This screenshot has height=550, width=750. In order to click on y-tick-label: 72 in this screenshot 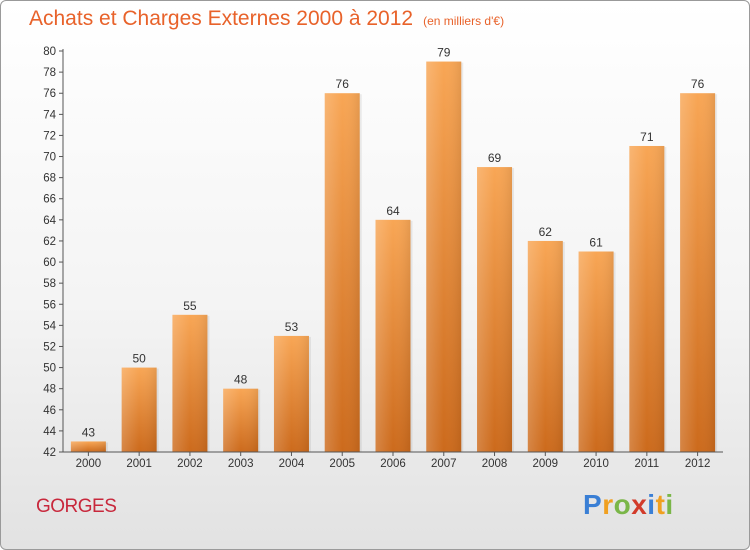, I will do `click(49, 136)`.